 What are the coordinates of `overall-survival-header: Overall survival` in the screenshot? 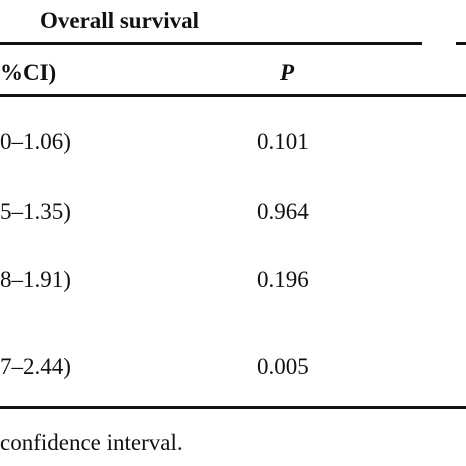 It's located at (120, 20).